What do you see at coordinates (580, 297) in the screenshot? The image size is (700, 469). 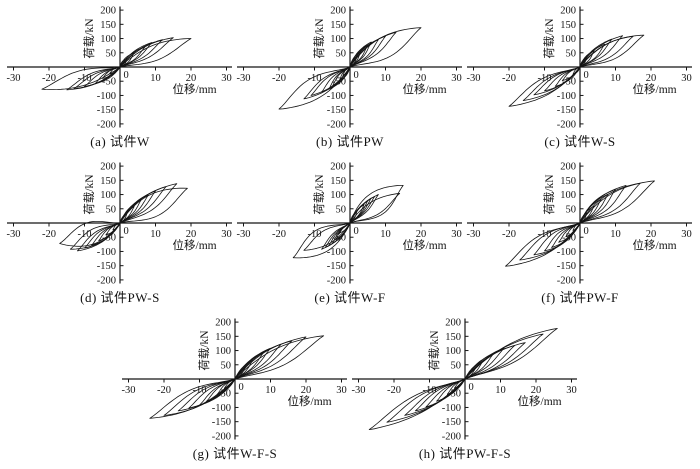 I see `chart-caption: (f) 试件PW-F` at bounding box center [580, 297].